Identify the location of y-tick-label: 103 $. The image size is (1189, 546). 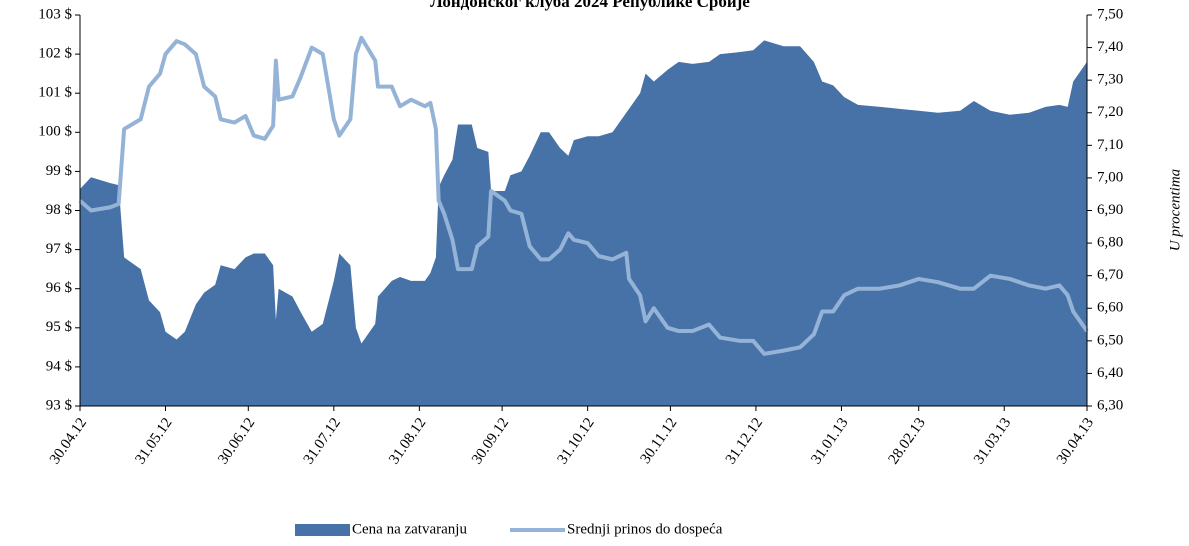
(55, 14).